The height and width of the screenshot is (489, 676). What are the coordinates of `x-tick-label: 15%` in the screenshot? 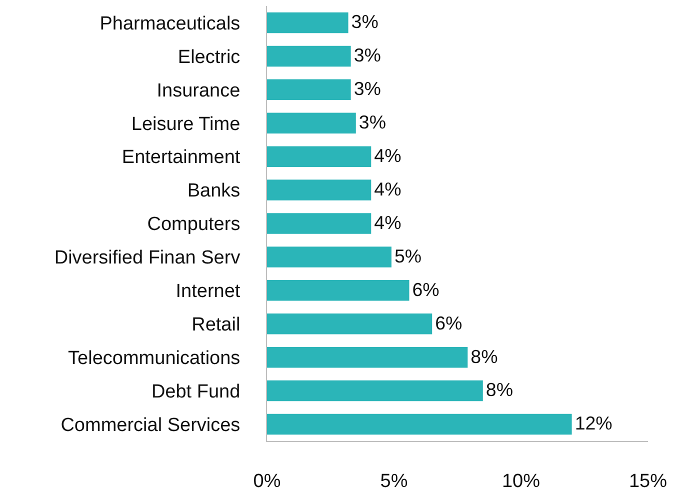 It's located at (648, 479).